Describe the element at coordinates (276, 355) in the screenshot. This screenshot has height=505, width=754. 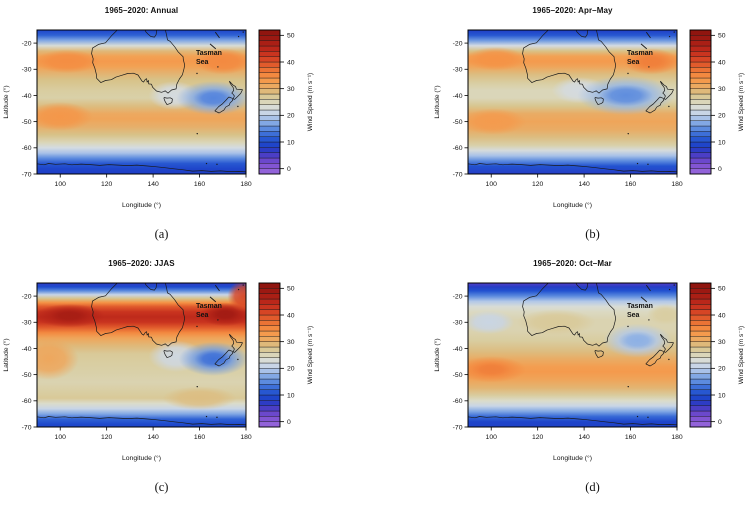
I see `colorbar-c: 0 10 20 30 40 50` at that location.